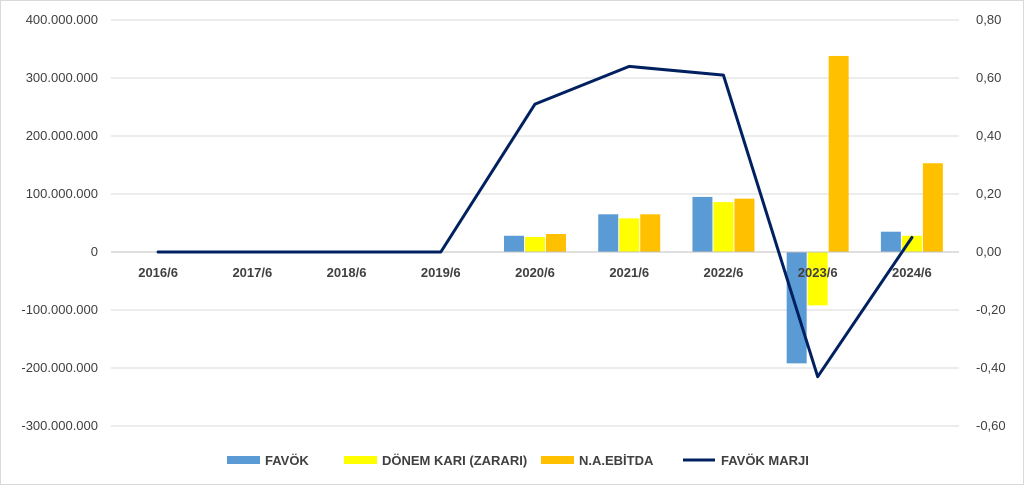 Image resolution: width=1024 pixels, height=485 pixels. What do you see at coordinates (347, 272) in the screenshot?
I see `category-label: 2018/6` at bounding box center [347, 272].